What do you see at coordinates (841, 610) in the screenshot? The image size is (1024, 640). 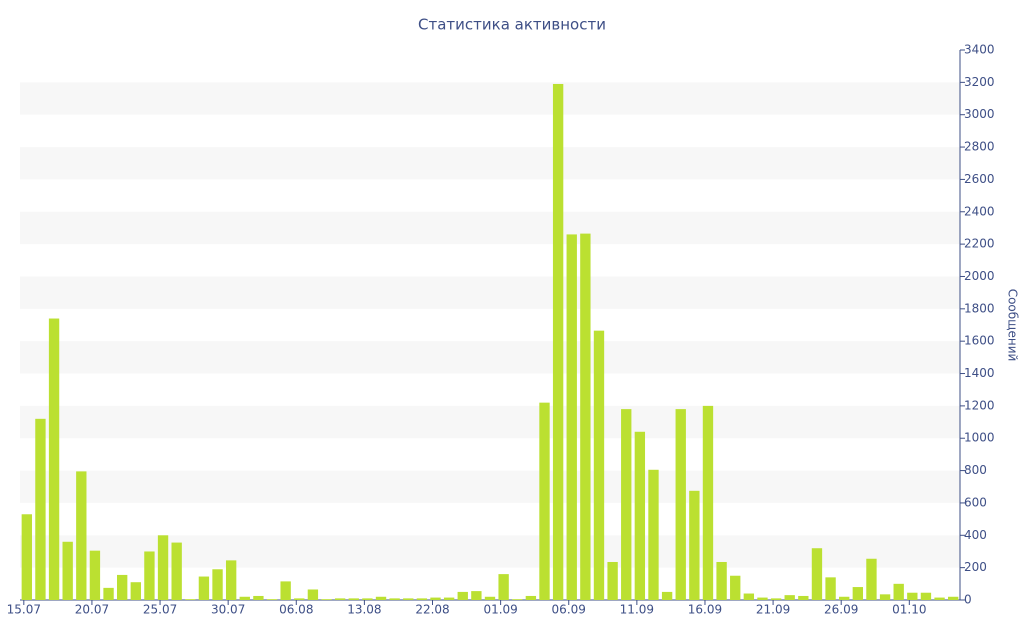 I see `x-tick-label: 26.09` at bounding box center [841, 610].